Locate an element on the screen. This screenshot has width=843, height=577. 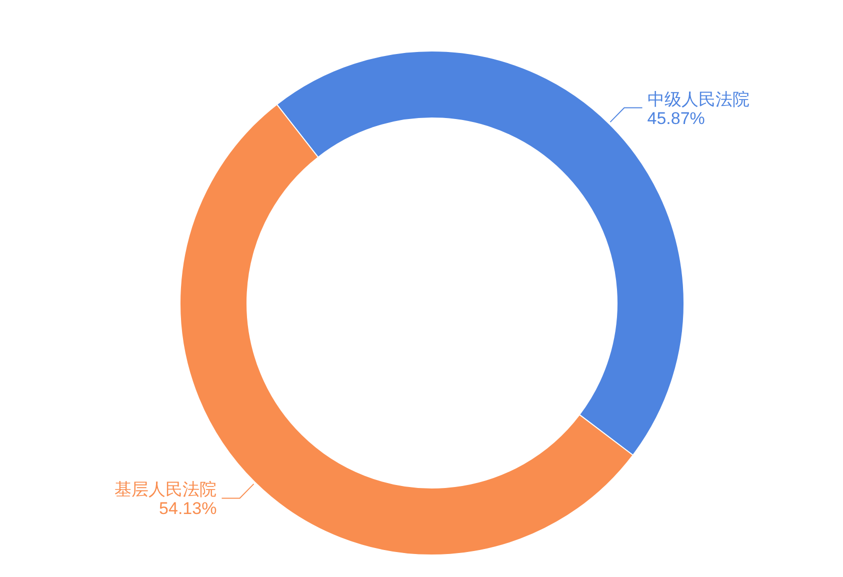
data-label: 54.13% is located at coordinates (188, 508).